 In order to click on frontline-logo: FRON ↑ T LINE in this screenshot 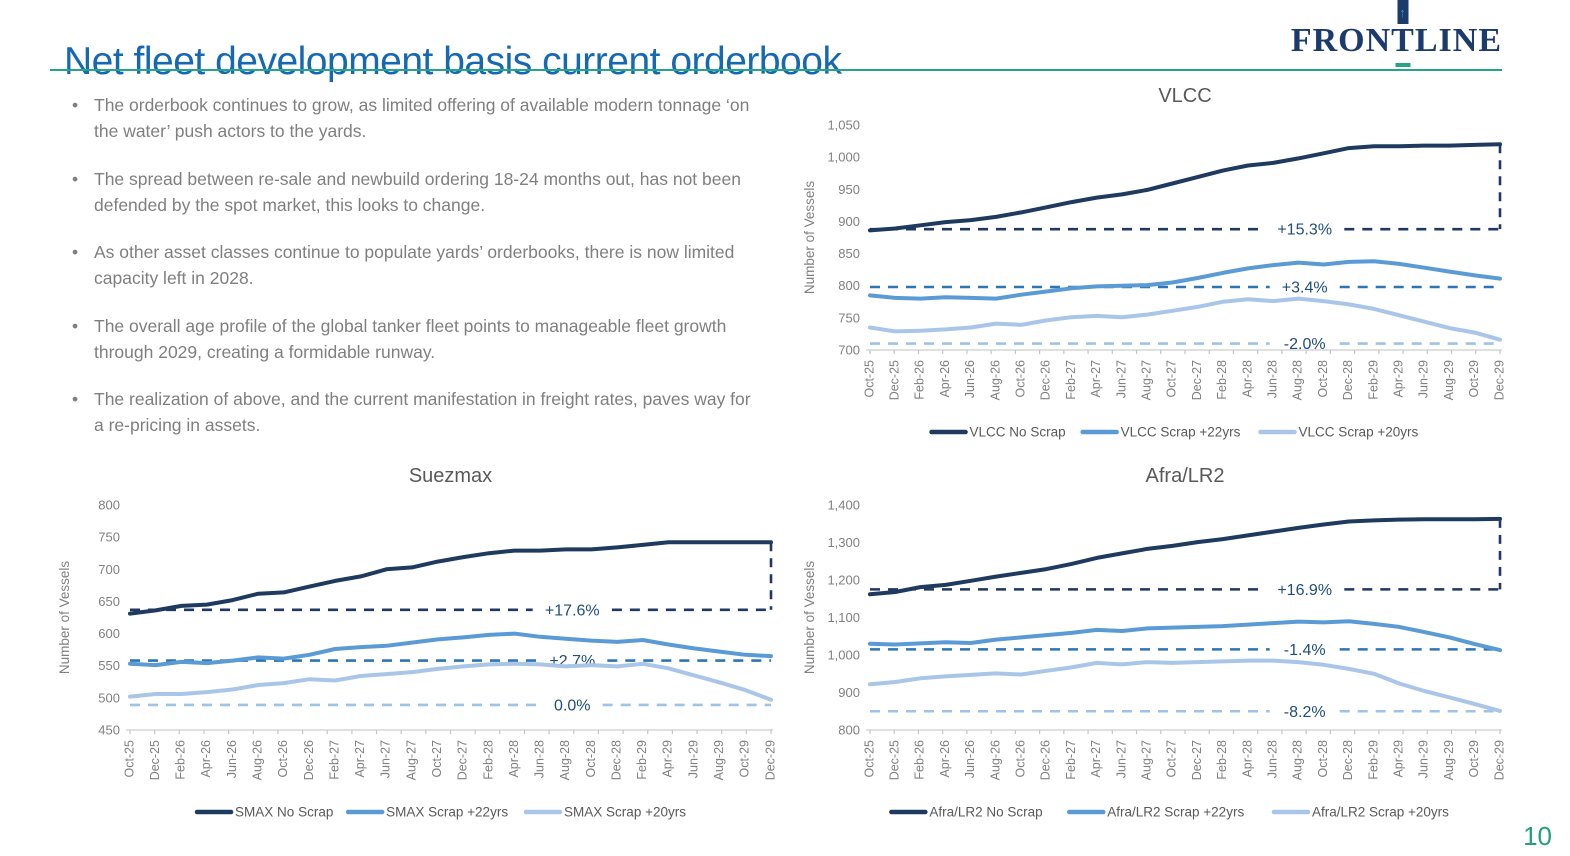, I will do `click(1396, 33)`.